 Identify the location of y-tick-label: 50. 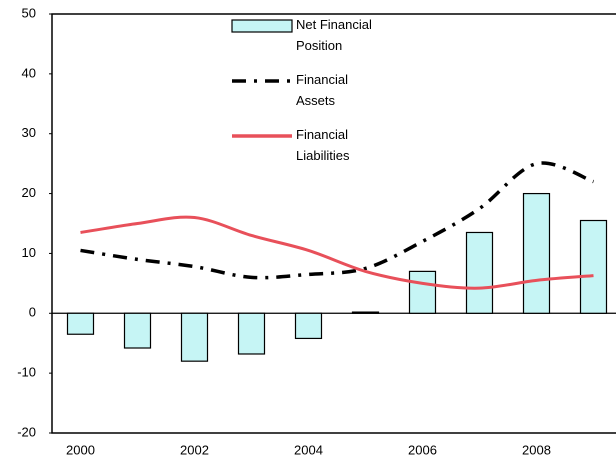
(29, 12).